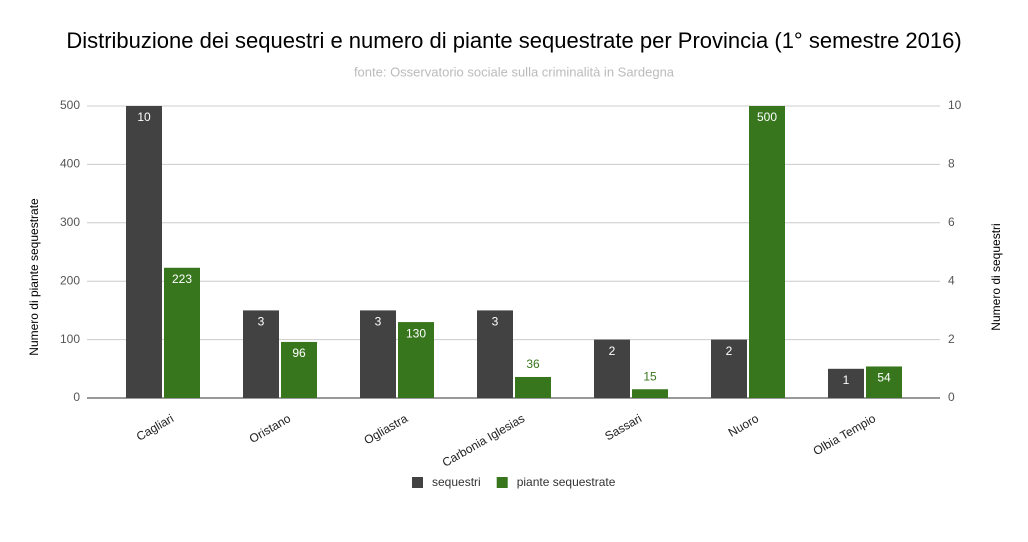 The width and height of the screenshot is (1028, 542). What do you see at coordinates (951, 339) in the screenshot?
I see `y2-tick-label: 2` at bounding box center [951, 339].